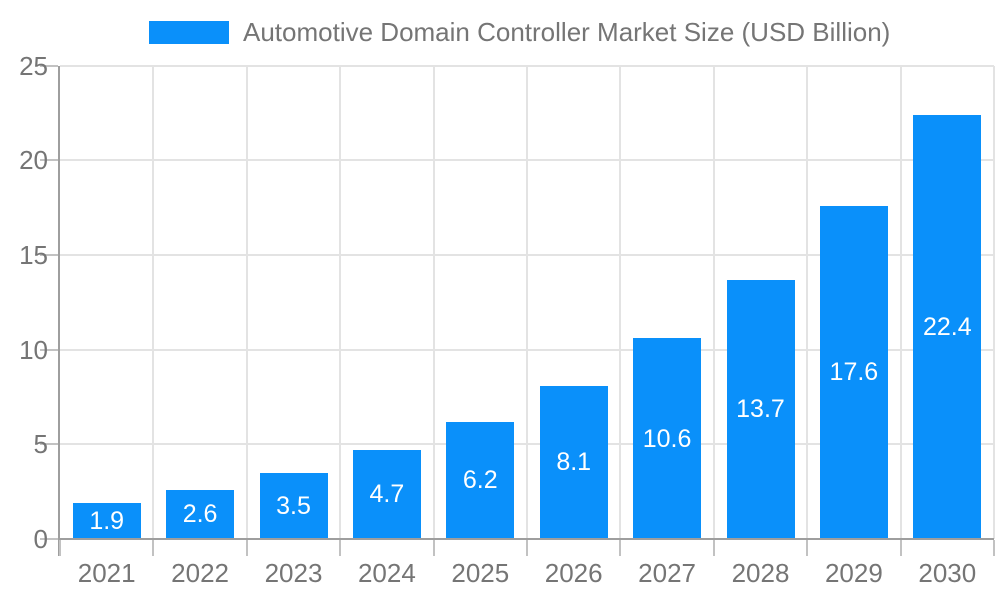 The height and width of the screenshot is (600, 1000). What do you see at coordinates (33, 65) in the screenshot?
I see `y-axis-label: 25` at bounding box center [33, 65].